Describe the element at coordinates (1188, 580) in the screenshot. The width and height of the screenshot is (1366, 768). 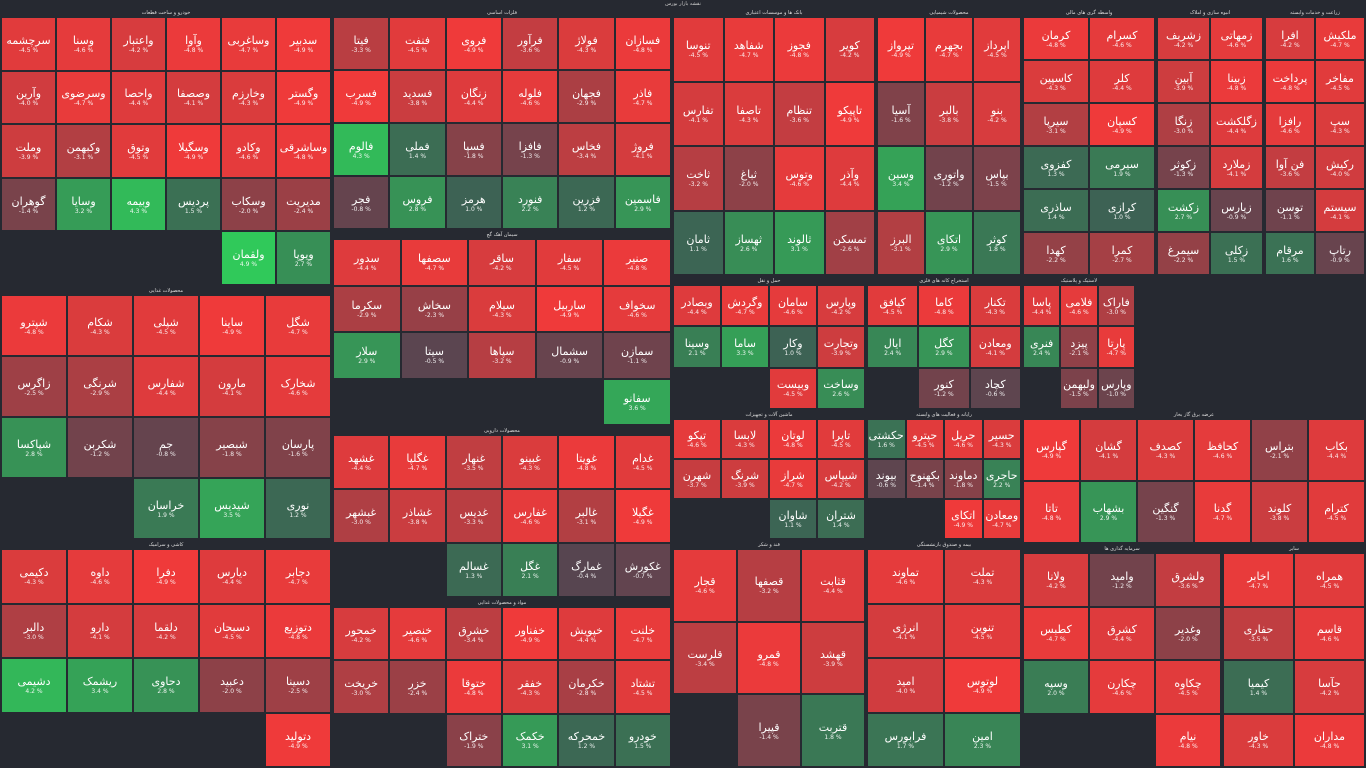
I see `stock-tile: ولشرق -3.6 %` at that location.